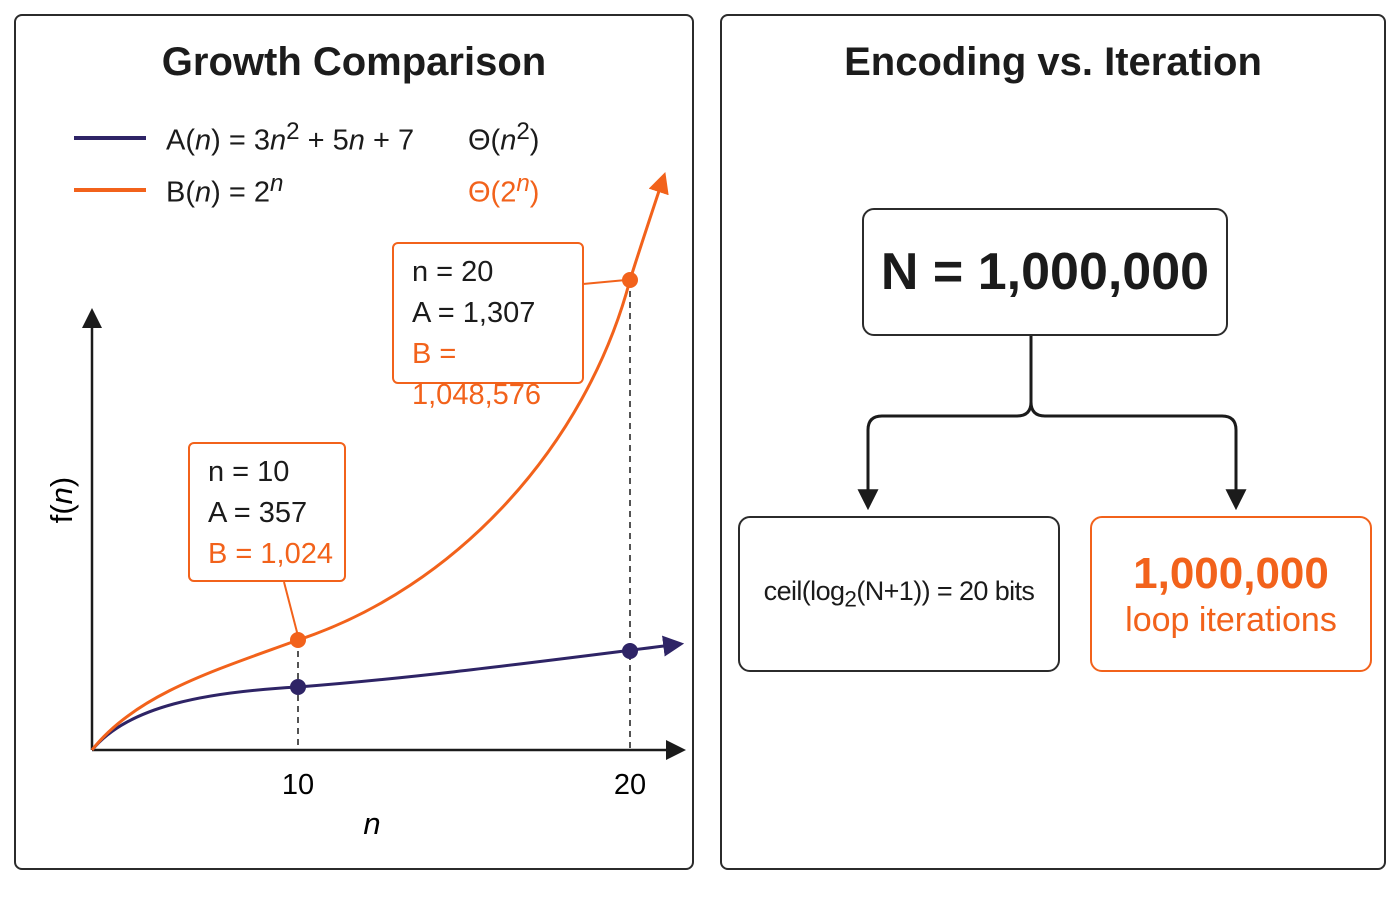  Describe the element at coordinates (1138, 423) in the screenshot. I see `connector-right` at that location.